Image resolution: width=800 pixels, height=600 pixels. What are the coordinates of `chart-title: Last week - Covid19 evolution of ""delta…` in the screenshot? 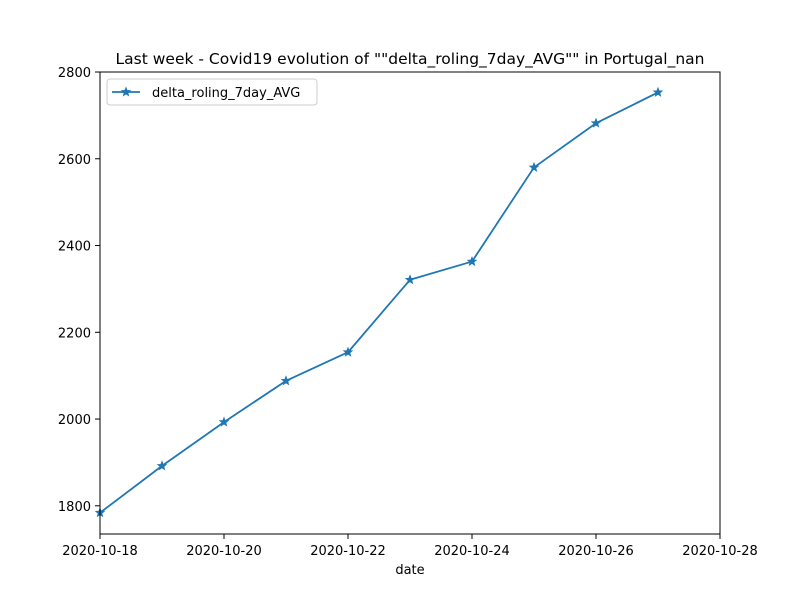 It's located at (410, 59).